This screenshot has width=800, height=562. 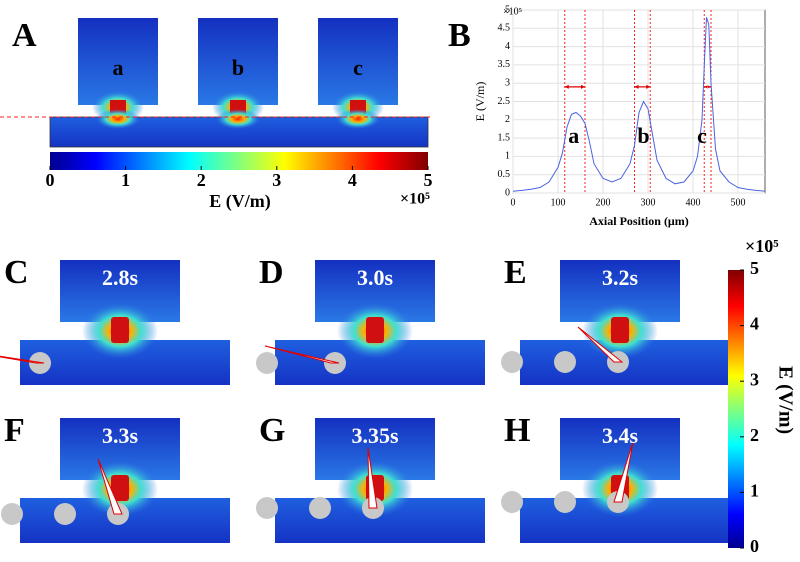 I want to click on panel-label: D, so click(x=271, y=272).